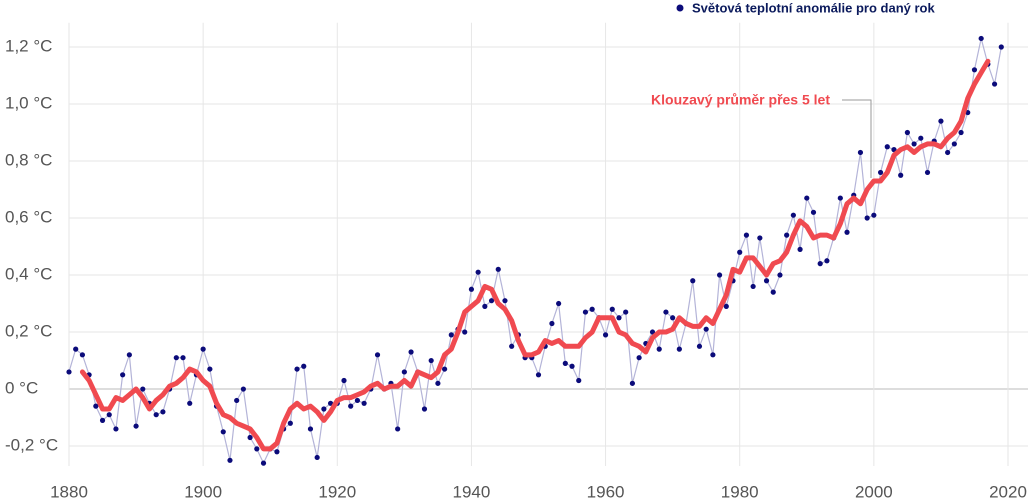 This screenshot has width=1031, height=502. I want to click on y-tick-label: 1,0 °C, so click(28, 102).